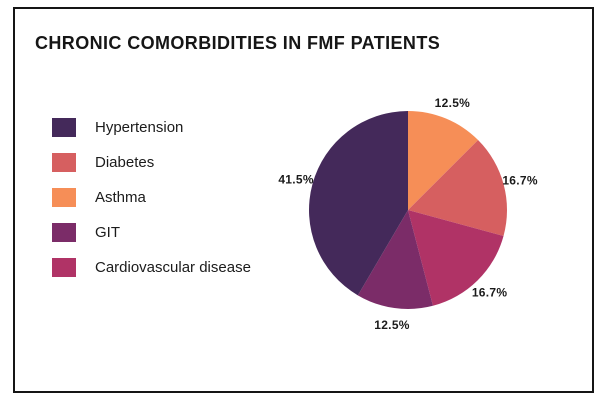  Describe the element at coordinates (296, 180) in the screenshot. I see `pie-label-hypertension: 41.5%` at that location.